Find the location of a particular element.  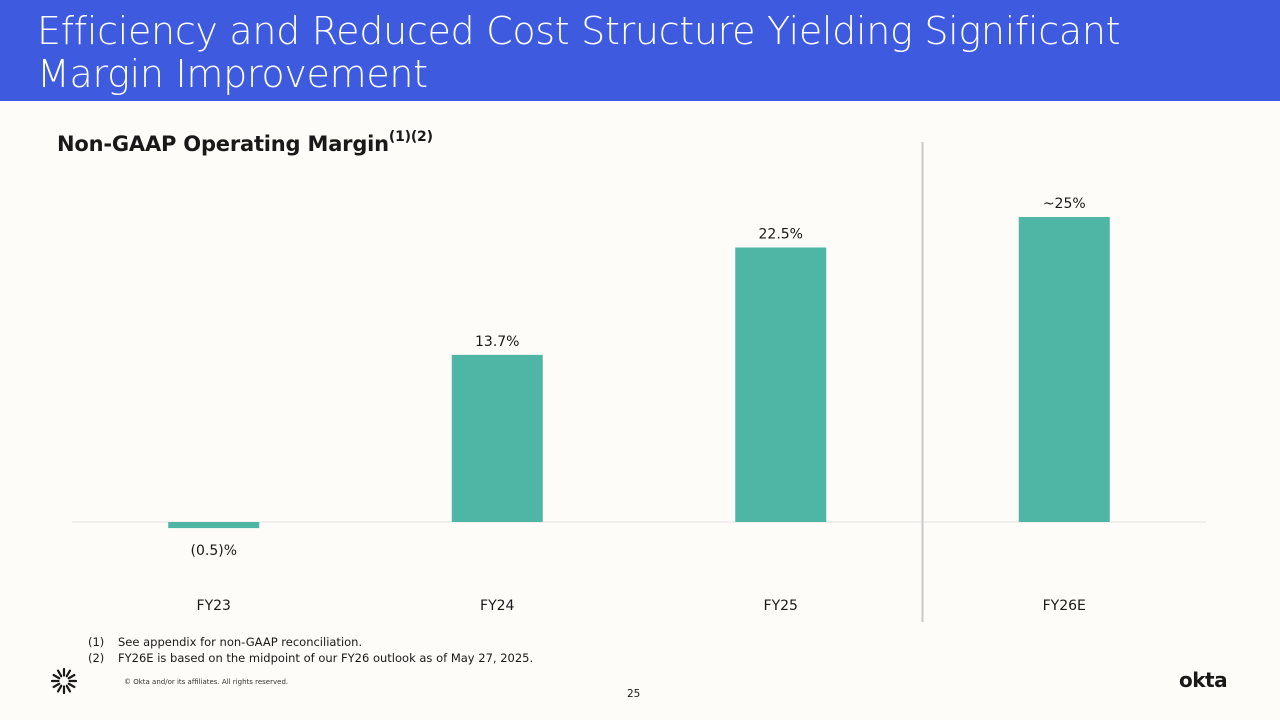

chart-title-text: Non-GAAP Operating Margin is located at coordinates (223, 144).